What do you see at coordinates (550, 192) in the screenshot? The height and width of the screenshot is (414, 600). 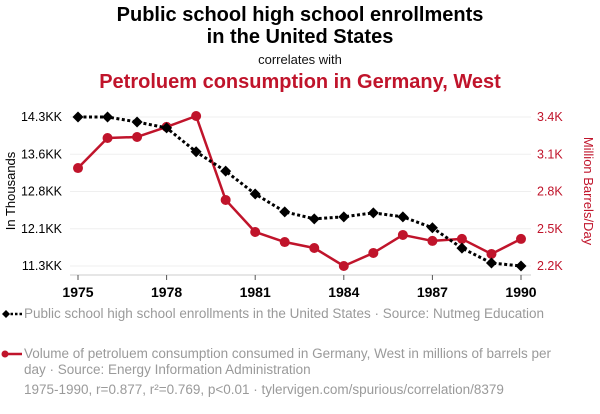 I see `y-tick-label-right: 2.8K` at bounding box center [550, 192].